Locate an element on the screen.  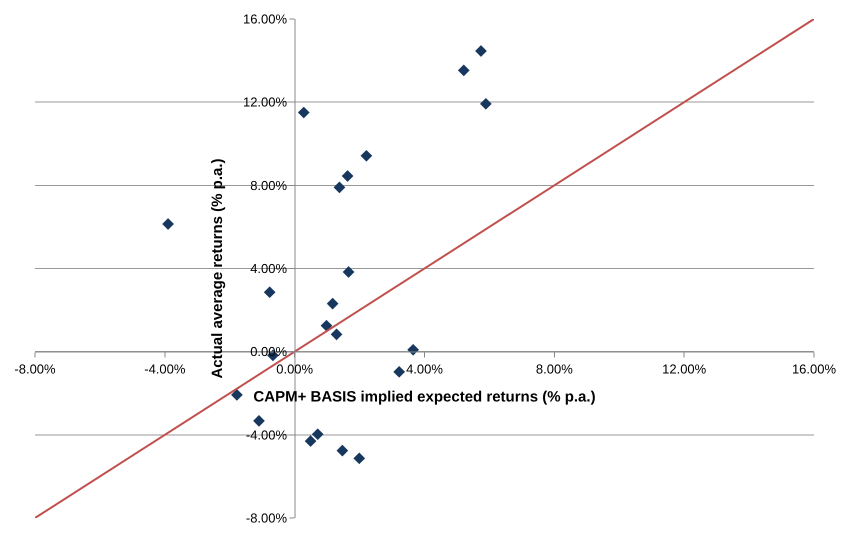
y-tick-label: -8.00% is located at coordinates (267, 518).